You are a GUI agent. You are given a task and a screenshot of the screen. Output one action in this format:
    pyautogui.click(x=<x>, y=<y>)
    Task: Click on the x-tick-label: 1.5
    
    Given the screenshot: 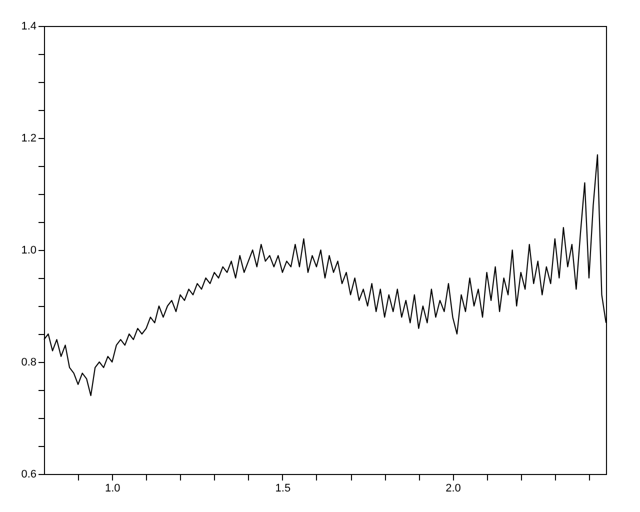 What is the action you would take?
    pyautogui.click(x=283, y=488)
    